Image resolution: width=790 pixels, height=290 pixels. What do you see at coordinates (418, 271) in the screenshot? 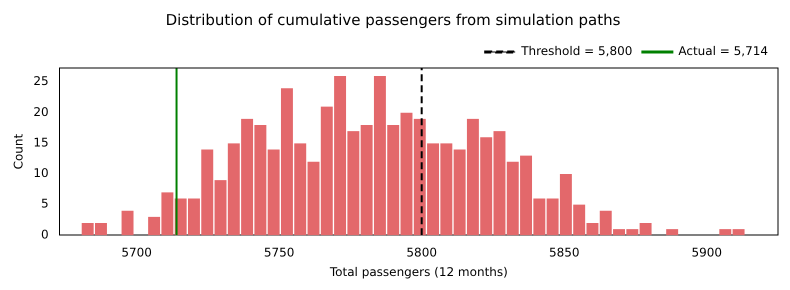
I see `x-axis-title: Total passengers (12 months)` at bounding box center [418, 271].